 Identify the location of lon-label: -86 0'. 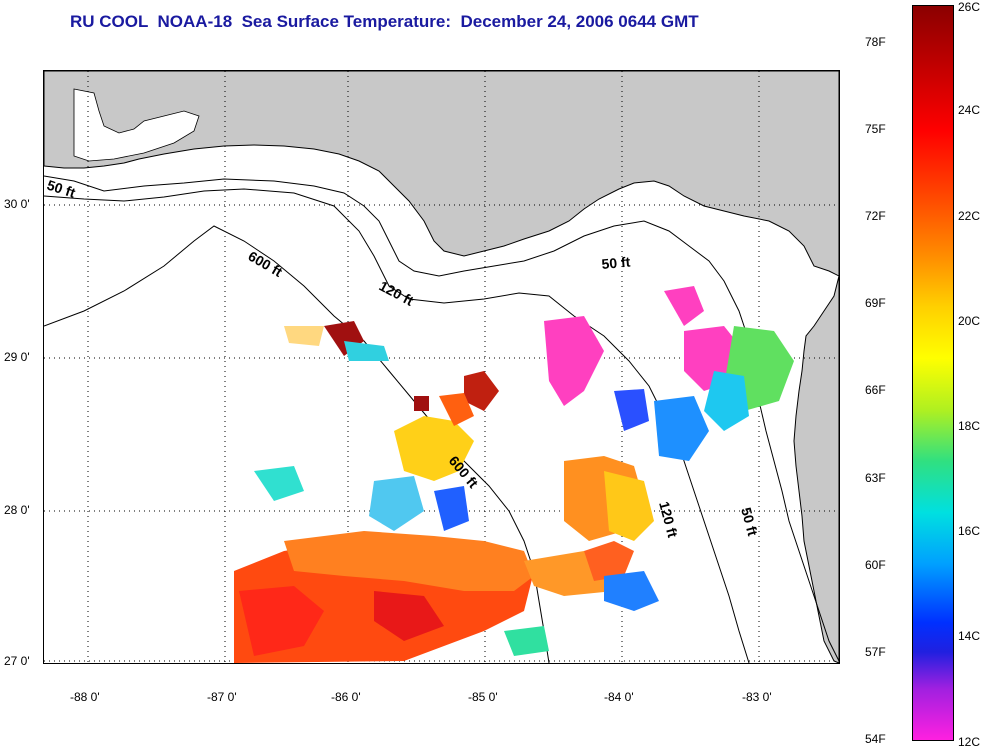
(346, 697).